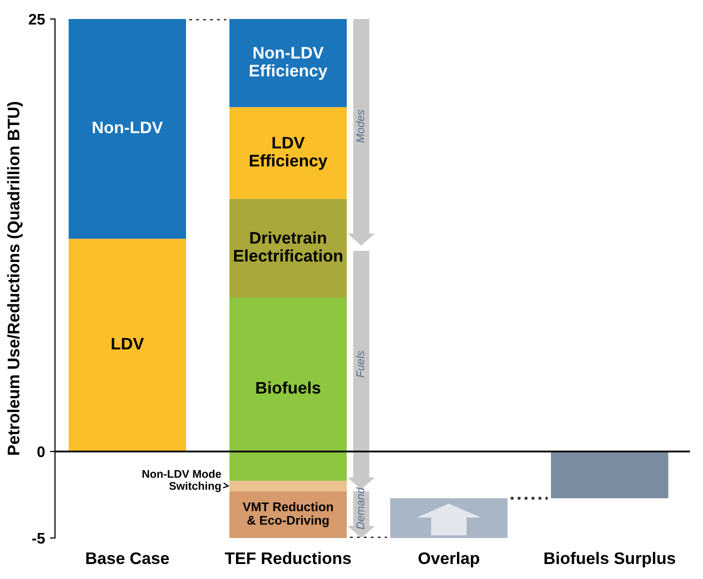  I want to click on series-label: LDV Efficiency, so click(289, 153).